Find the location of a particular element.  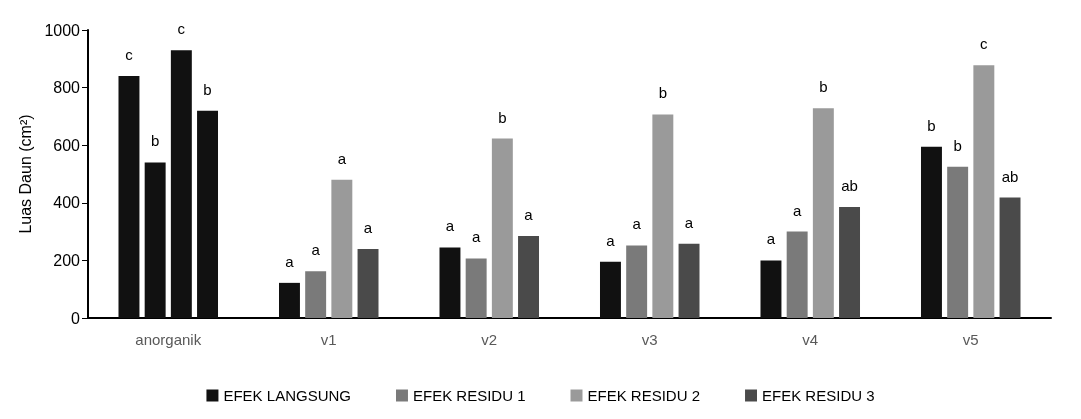

x-tick-label: v3 is located at coordinates (649, 339).